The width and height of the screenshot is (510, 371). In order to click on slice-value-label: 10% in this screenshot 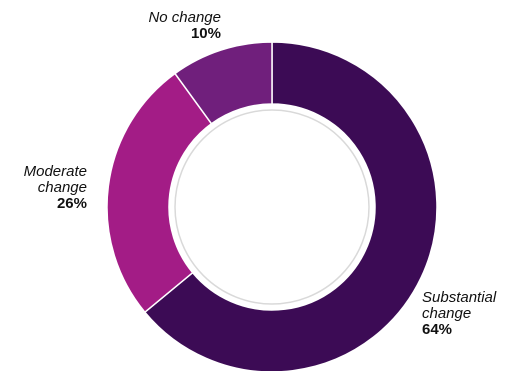, I will do `click(205, 33)`.